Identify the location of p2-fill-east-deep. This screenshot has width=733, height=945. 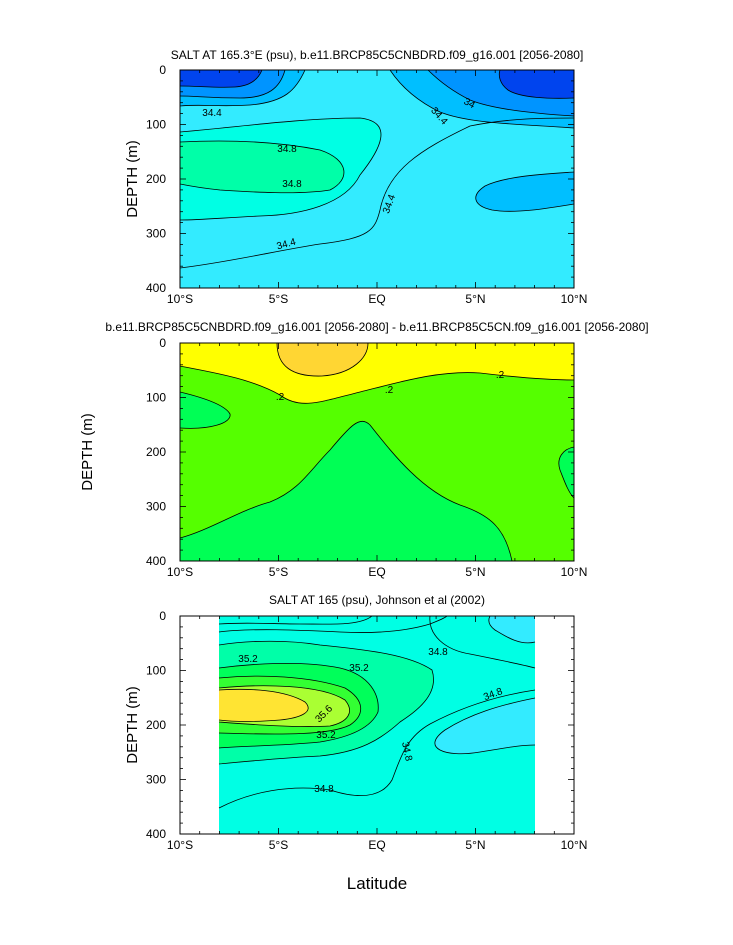
(566, 472).